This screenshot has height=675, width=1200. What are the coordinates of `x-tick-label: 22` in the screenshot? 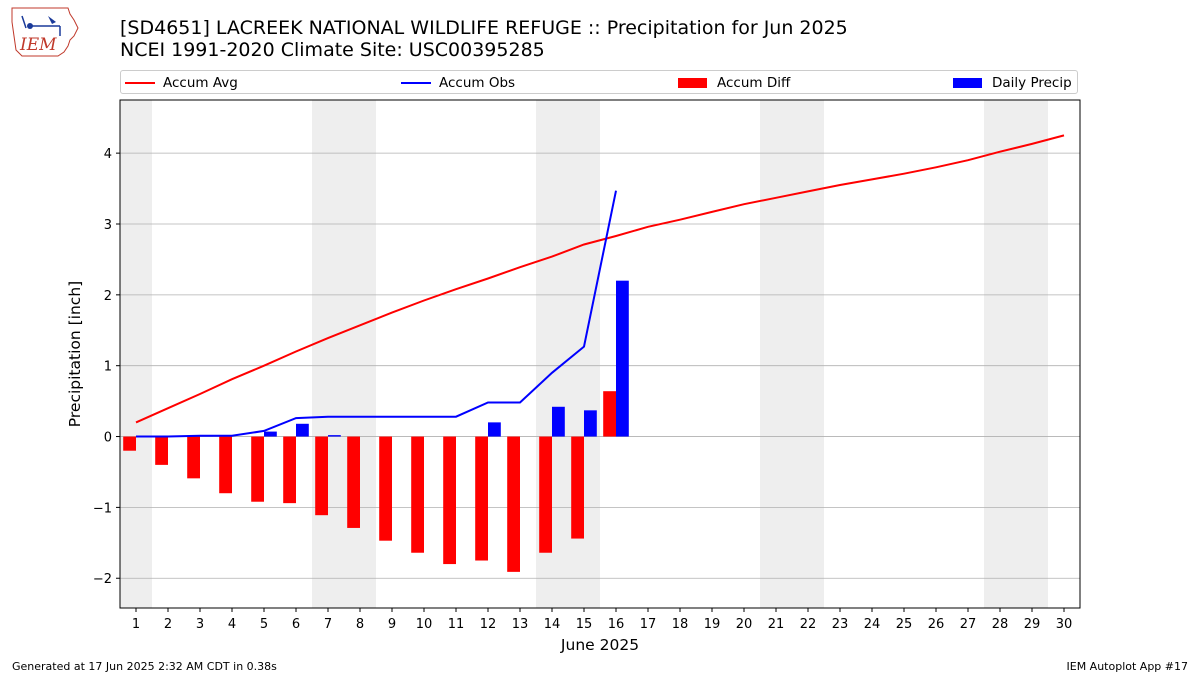 It's located at (808, 624).